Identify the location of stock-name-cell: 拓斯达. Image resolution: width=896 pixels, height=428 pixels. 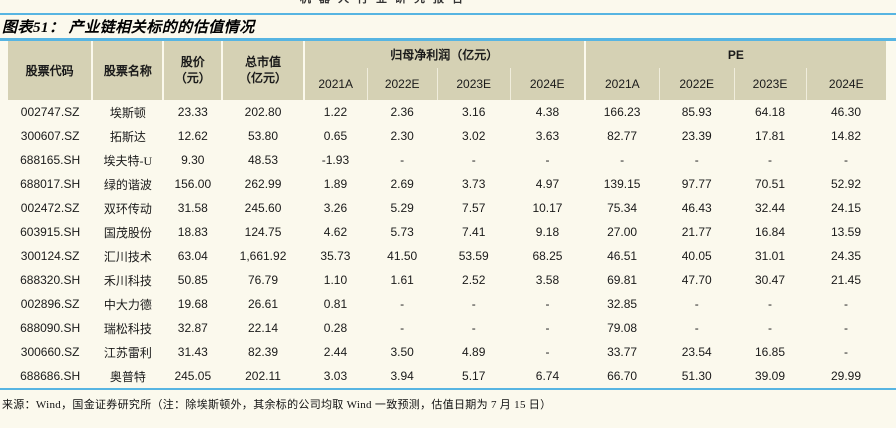
(127, 136).